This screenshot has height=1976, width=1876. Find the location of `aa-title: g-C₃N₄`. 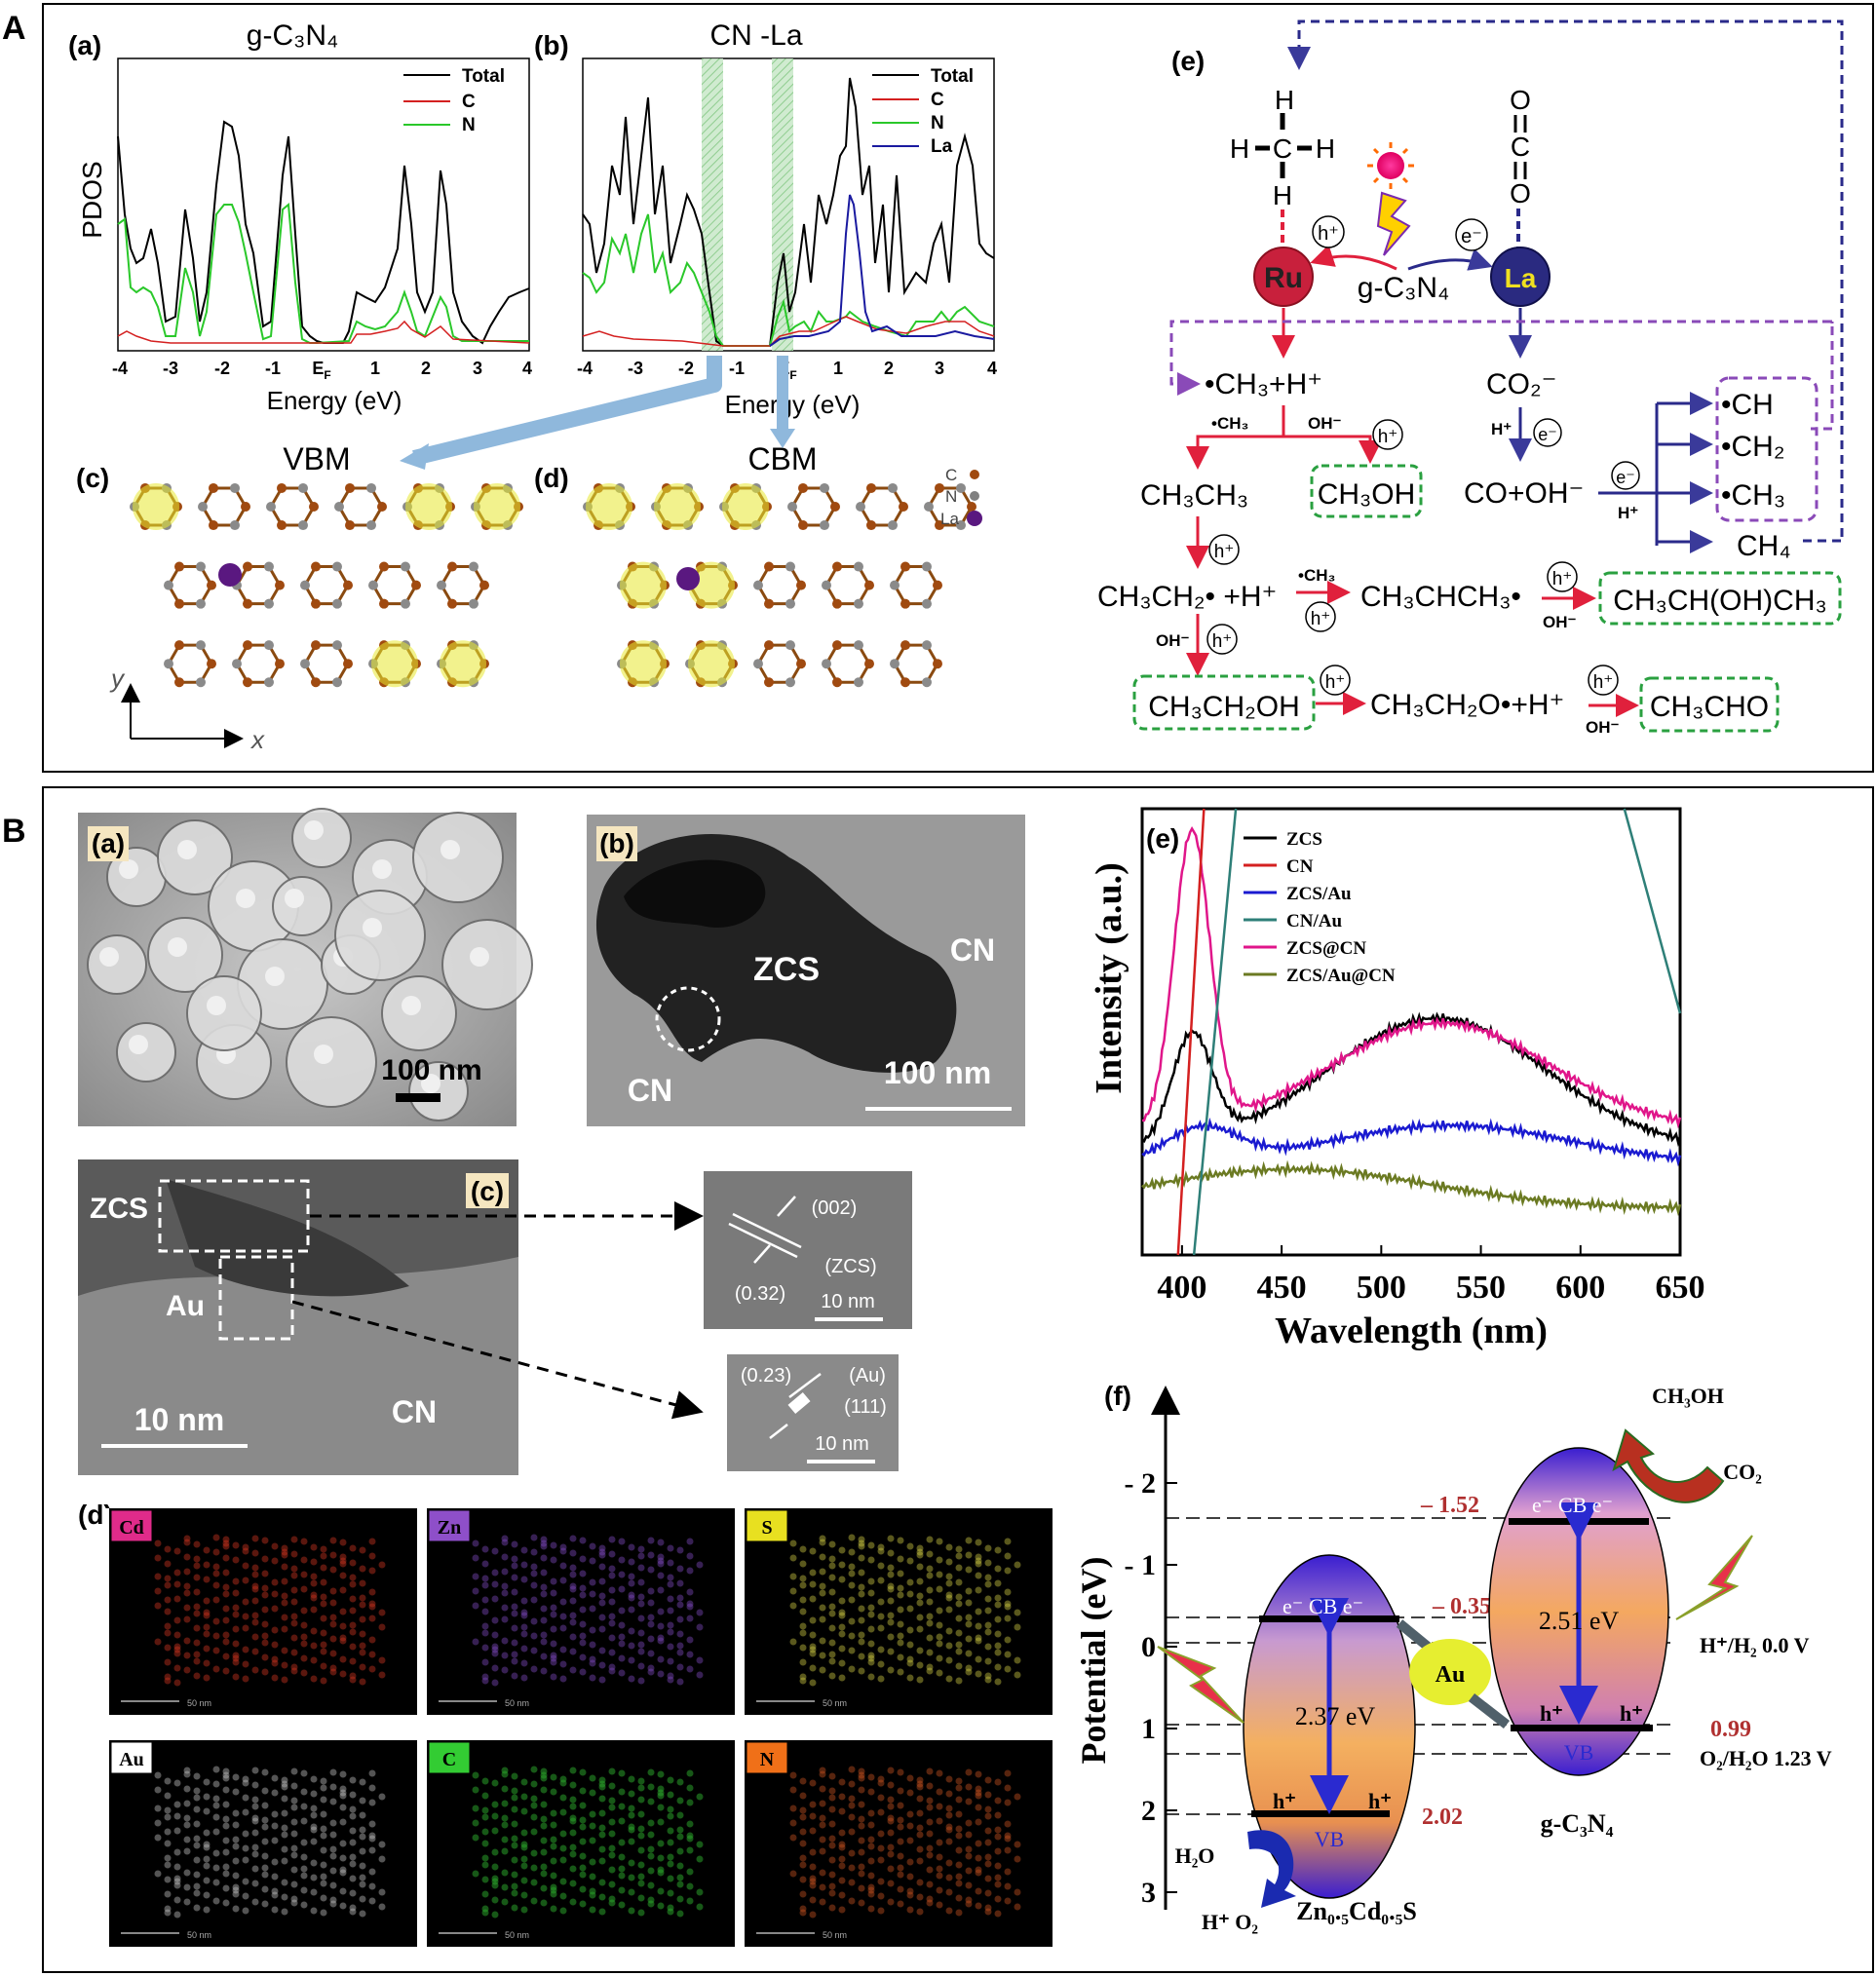

aa-title: g-C₃N₄ is located at coordinates (292, 36).